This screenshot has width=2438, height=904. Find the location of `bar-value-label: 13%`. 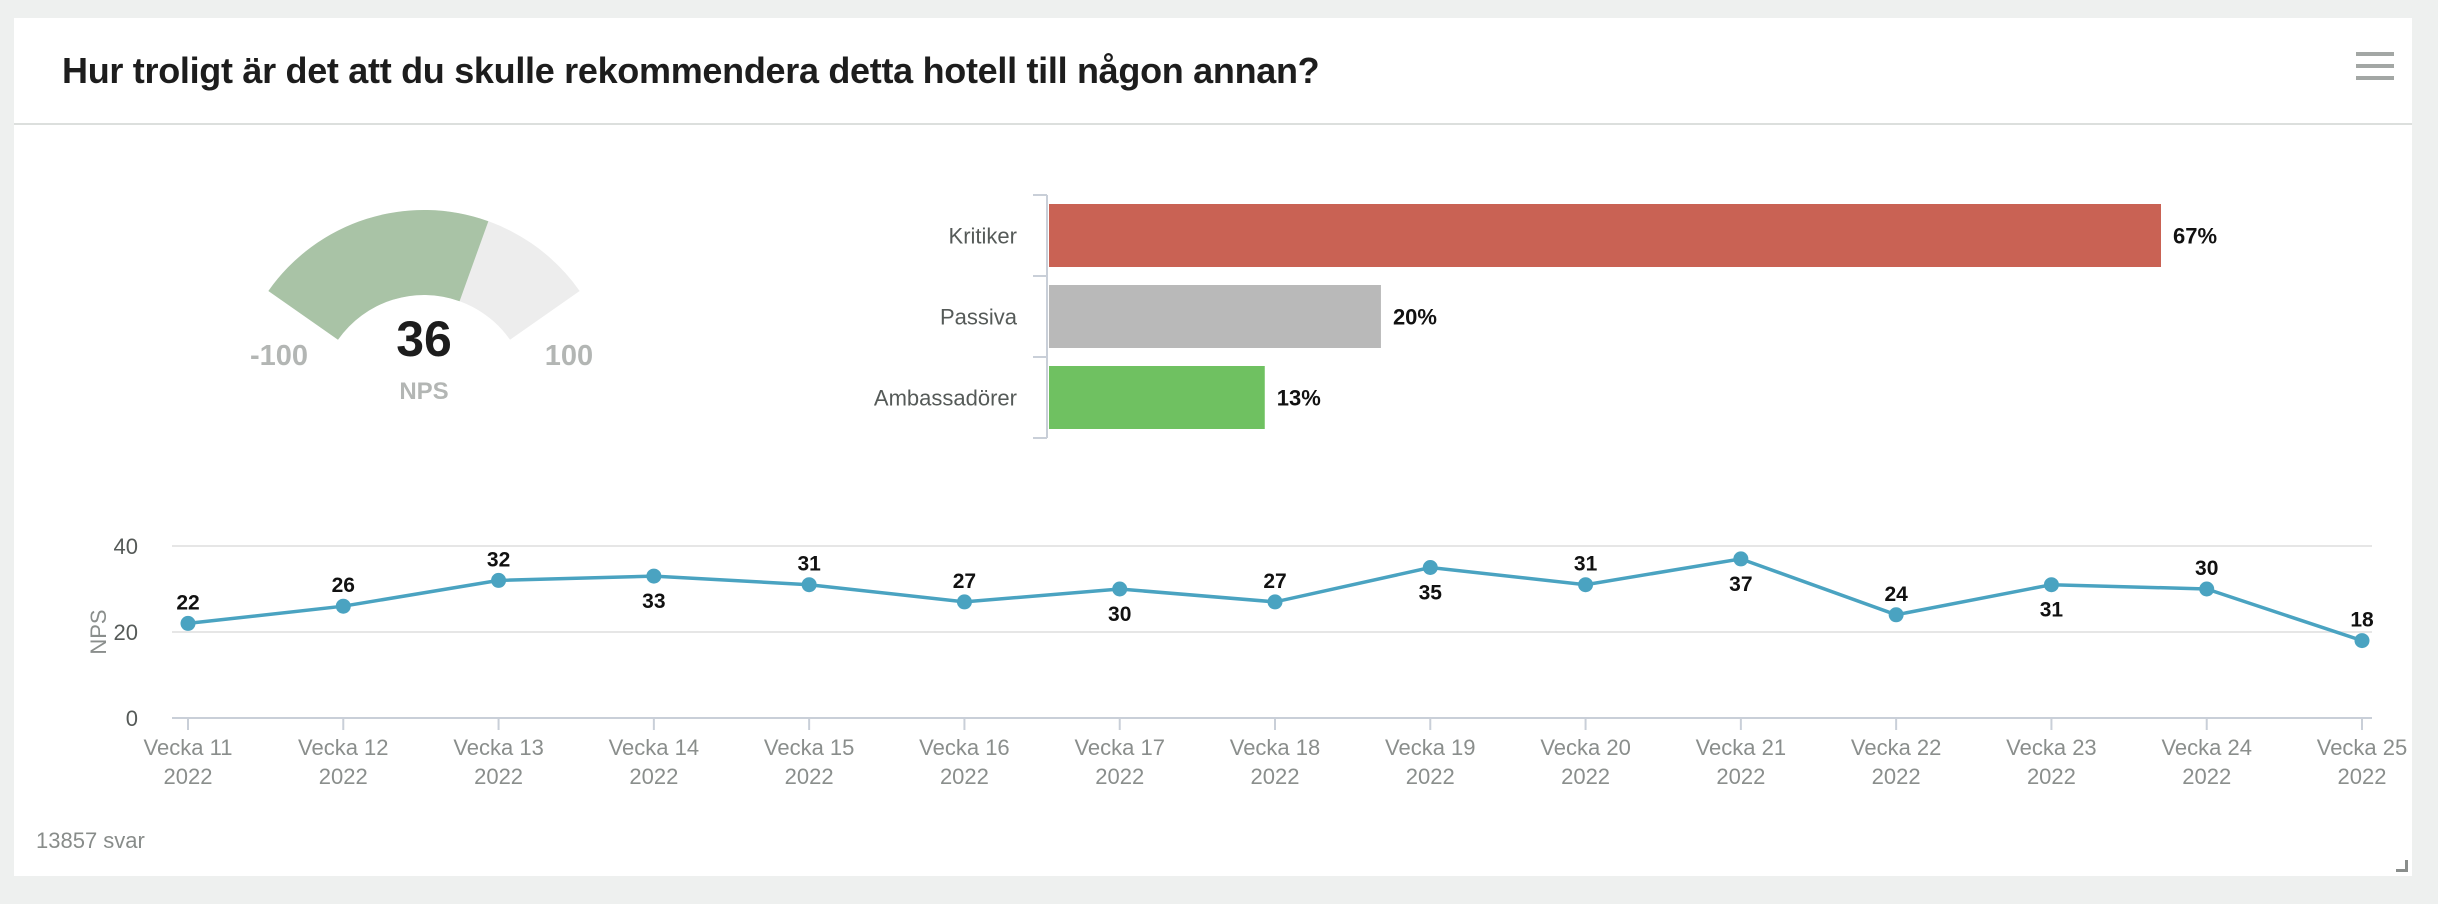

bar-value-label: 13% is located at coordinates (1299, 398).